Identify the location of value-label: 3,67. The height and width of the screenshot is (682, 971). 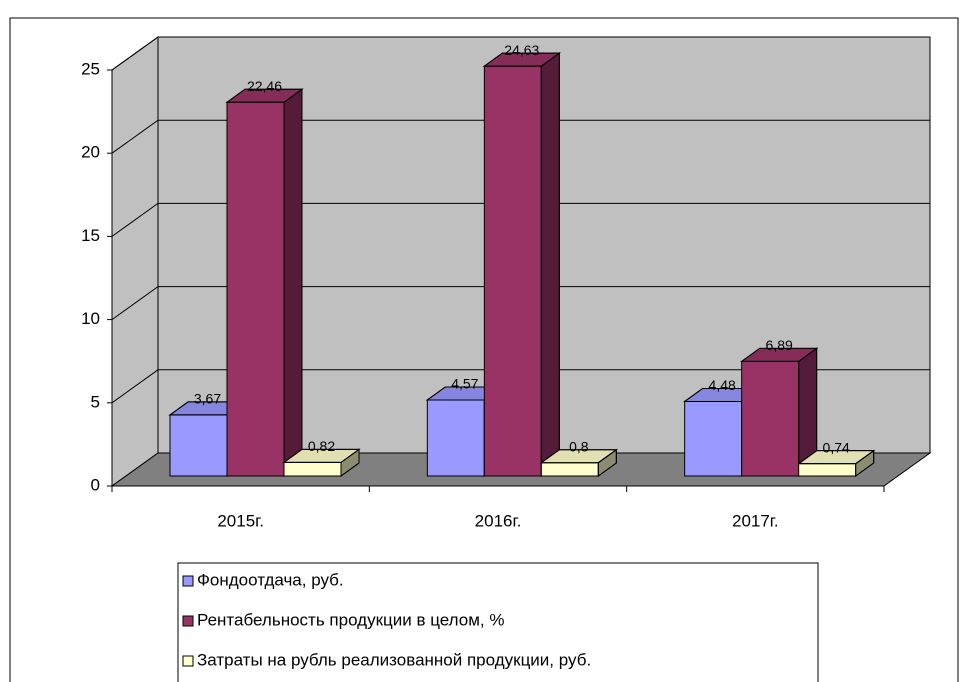
(207, 399).